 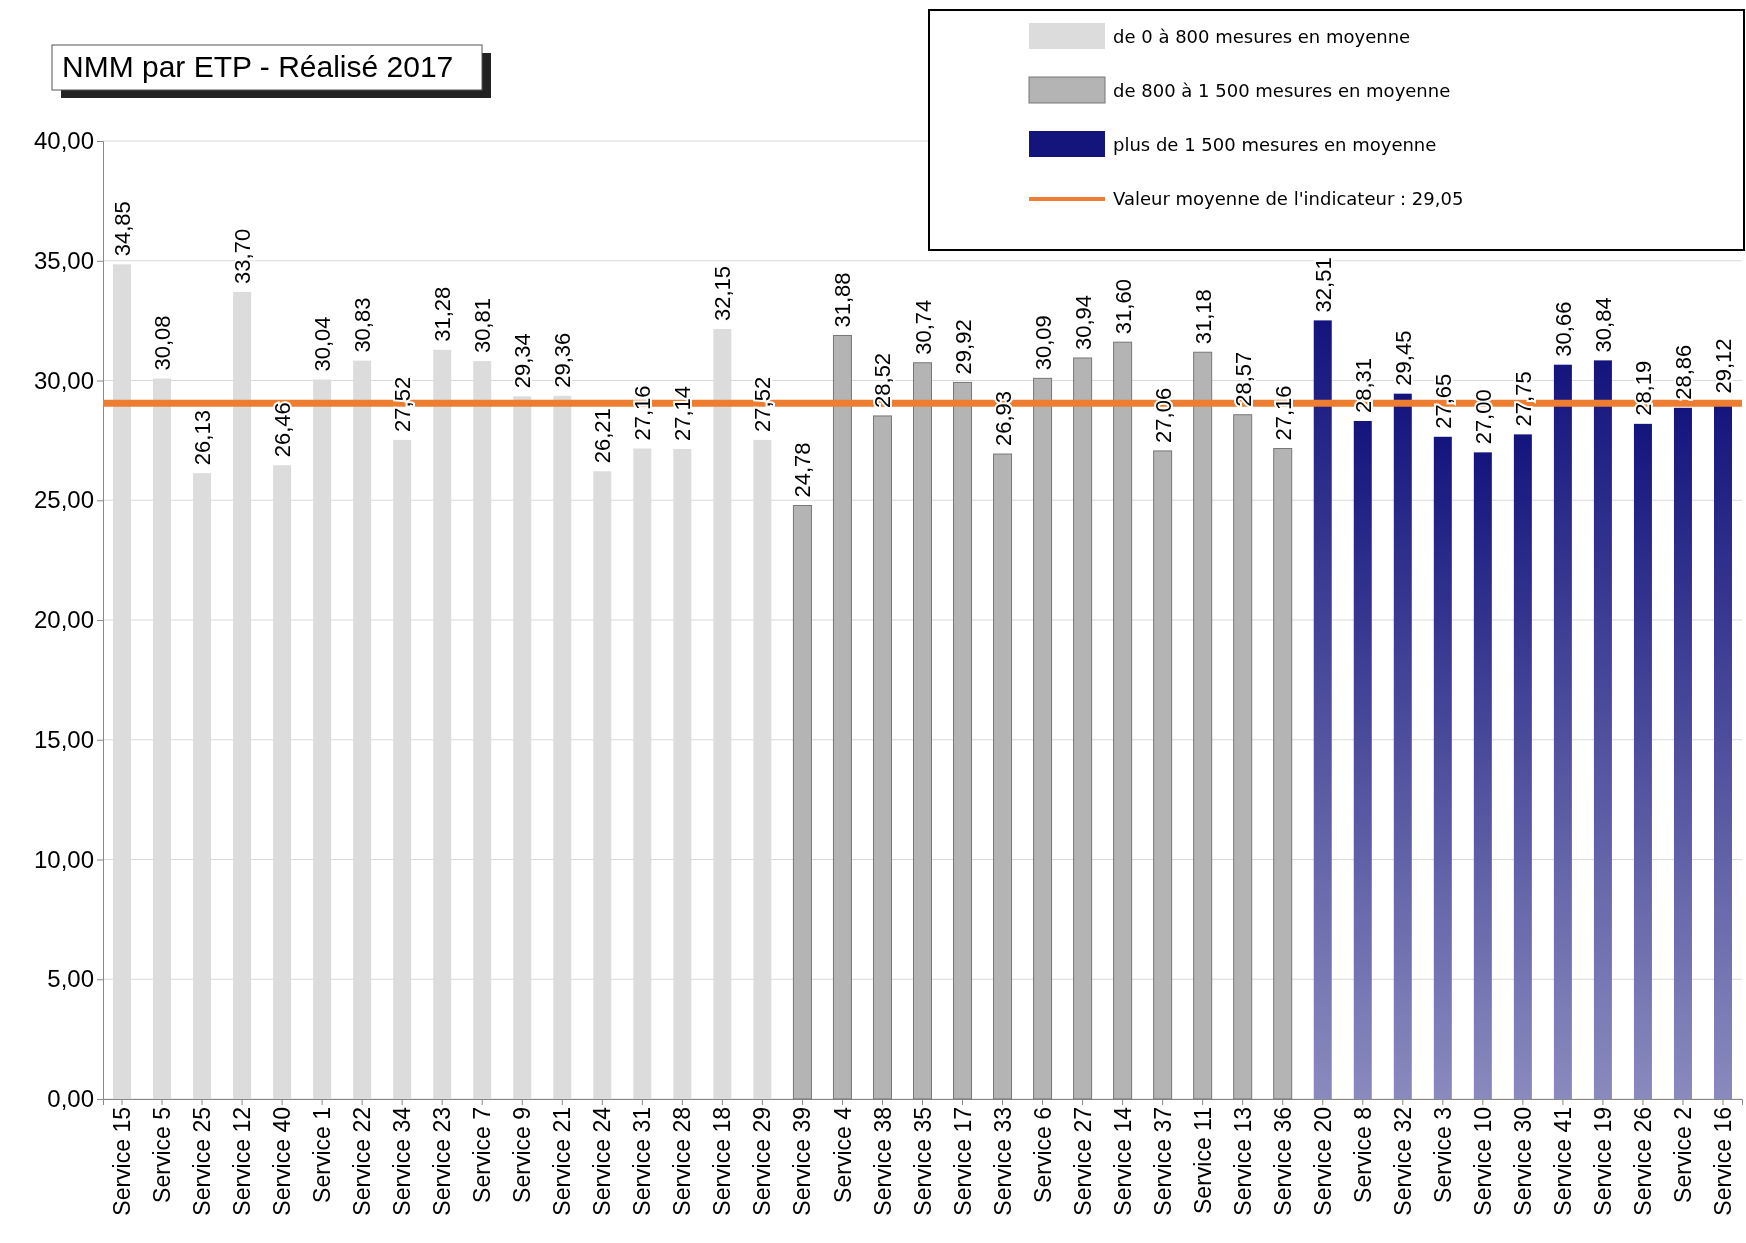 What do you see at coordinates (1288, 198) in the screenshot?
I see `legend-label: Valeur moyenne de l'indicateur : 29,05` at bounding box center [1288, 198].